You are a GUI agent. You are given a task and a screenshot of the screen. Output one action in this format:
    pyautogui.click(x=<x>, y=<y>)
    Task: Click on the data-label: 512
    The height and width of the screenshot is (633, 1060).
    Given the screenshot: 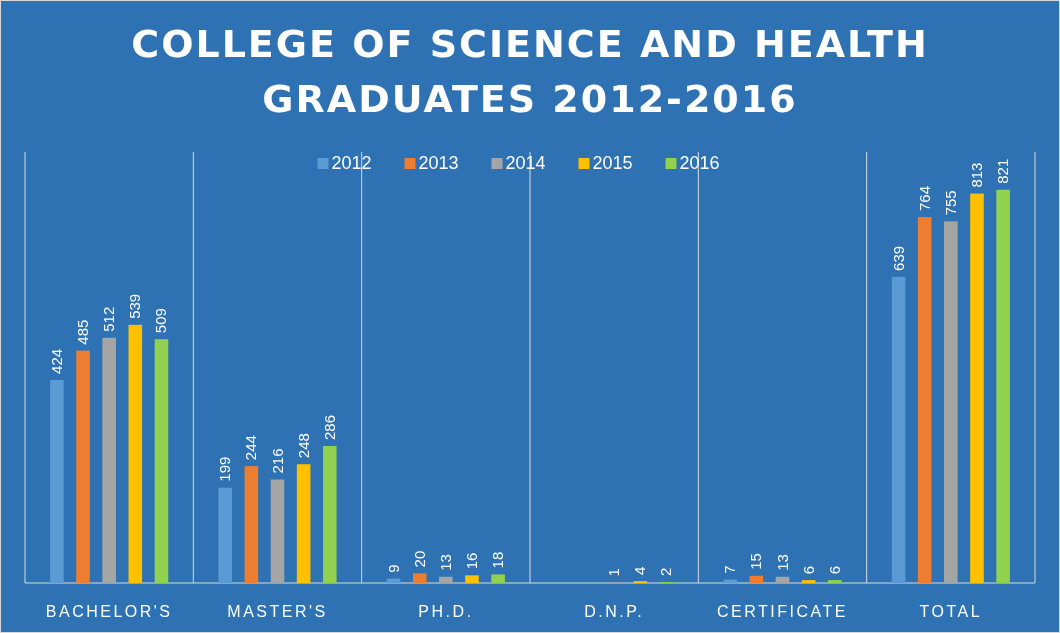 What is the action you would take?
    pyautogui.click(x=109, y=319)
    